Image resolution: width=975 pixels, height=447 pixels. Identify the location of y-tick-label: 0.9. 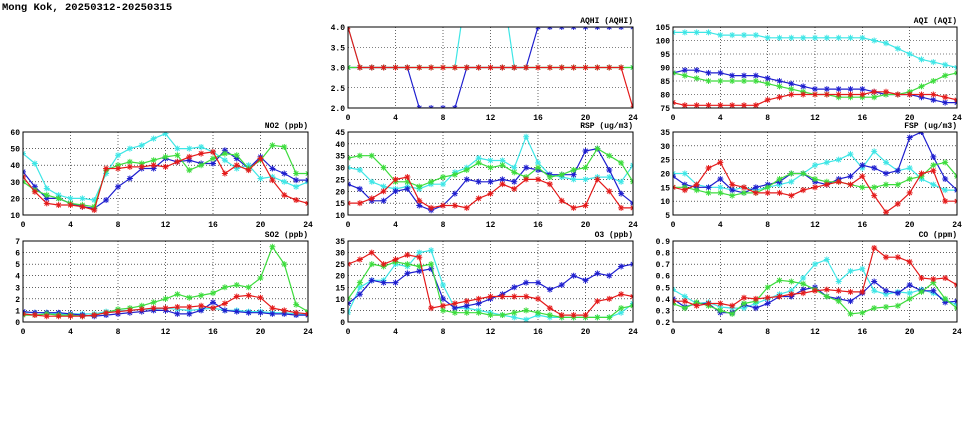
(663, 242).